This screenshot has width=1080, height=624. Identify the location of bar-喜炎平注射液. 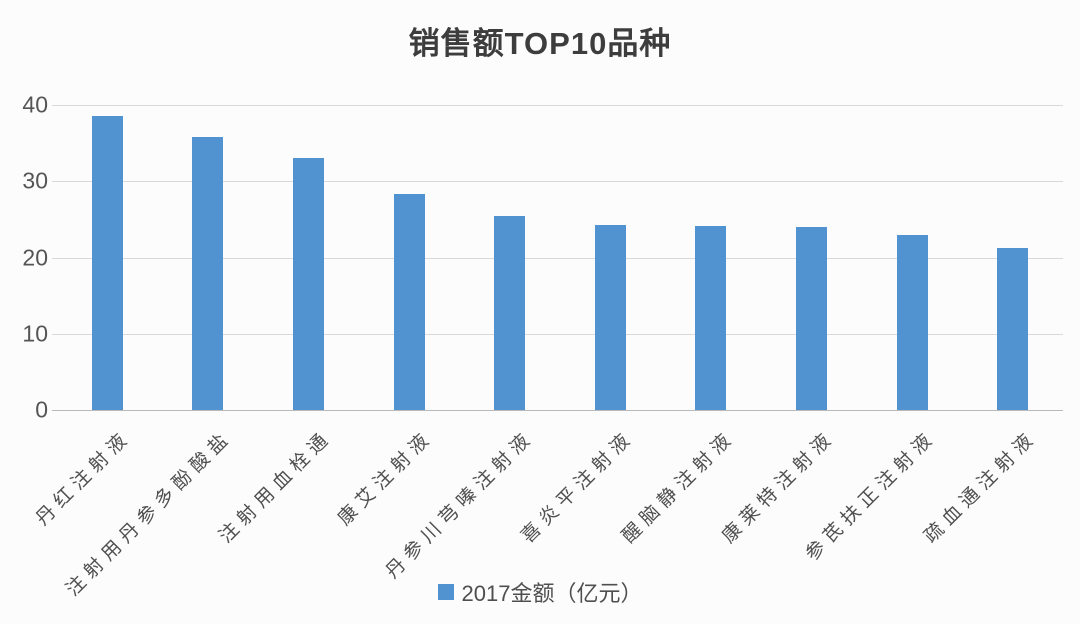
(610, 317).